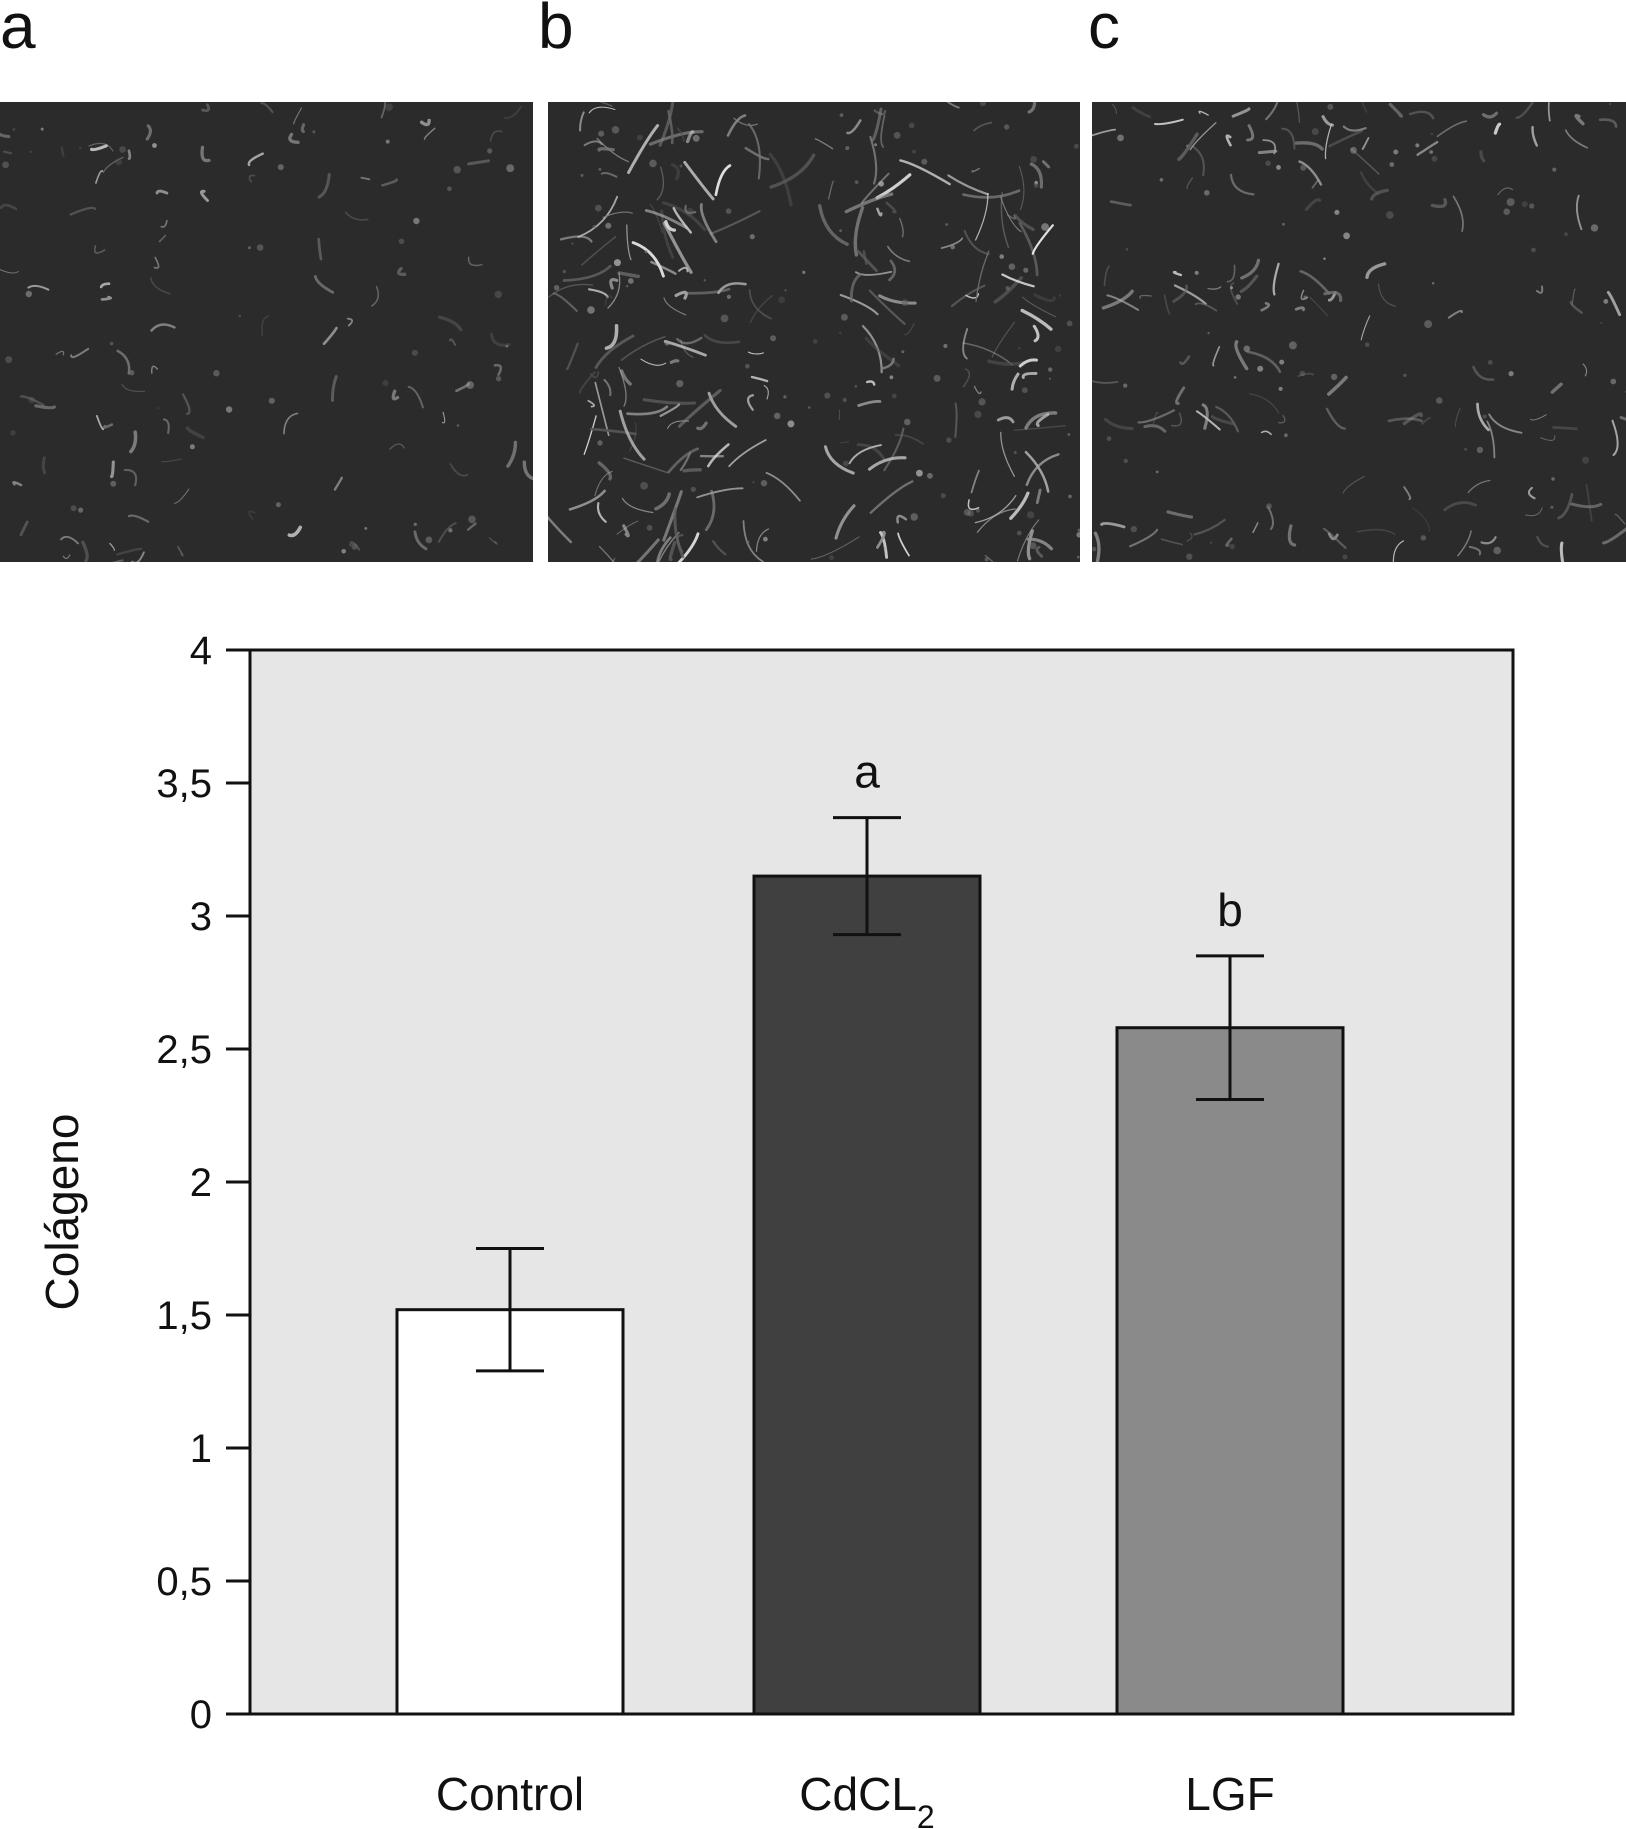 Image resolution: width=1626 pixels, height=1829 pixels. I want to click on panel-letter-c: c, so click(1104, 31).